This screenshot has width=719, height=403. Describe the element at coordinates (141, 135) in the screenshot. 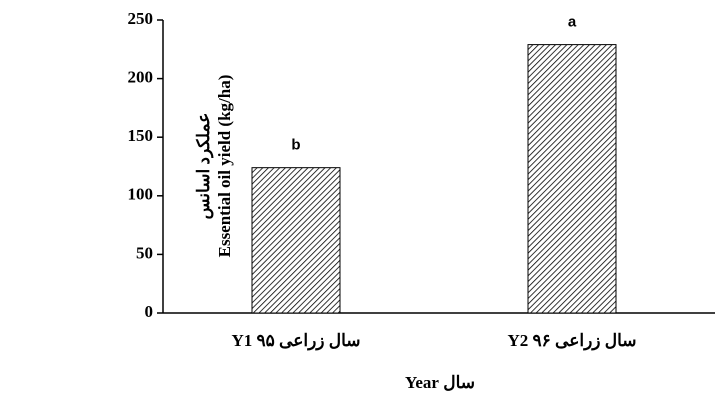

I see `y-tick-label: 150` at that location.